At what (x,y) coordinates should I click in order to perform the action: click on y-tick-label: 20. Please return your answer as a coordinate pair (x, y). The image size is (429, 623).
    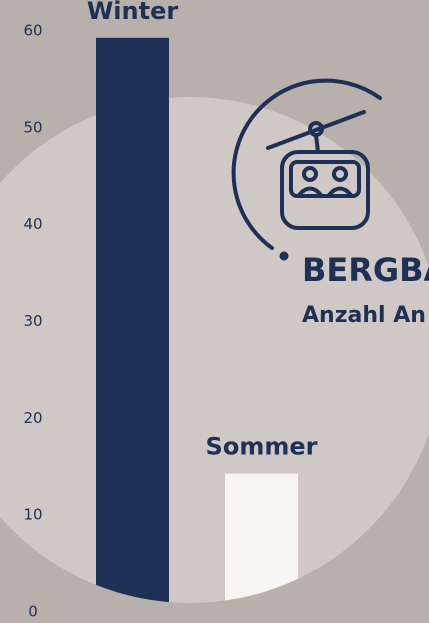
    Looking at the image, I should click on (32, 418).